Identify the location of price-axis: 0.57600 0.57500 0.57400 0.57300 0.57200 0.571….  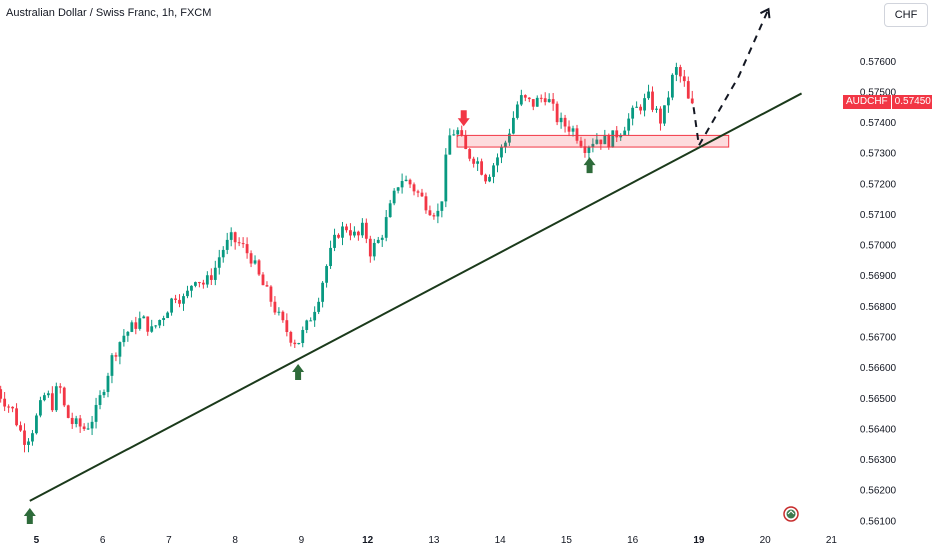
(878, 292).